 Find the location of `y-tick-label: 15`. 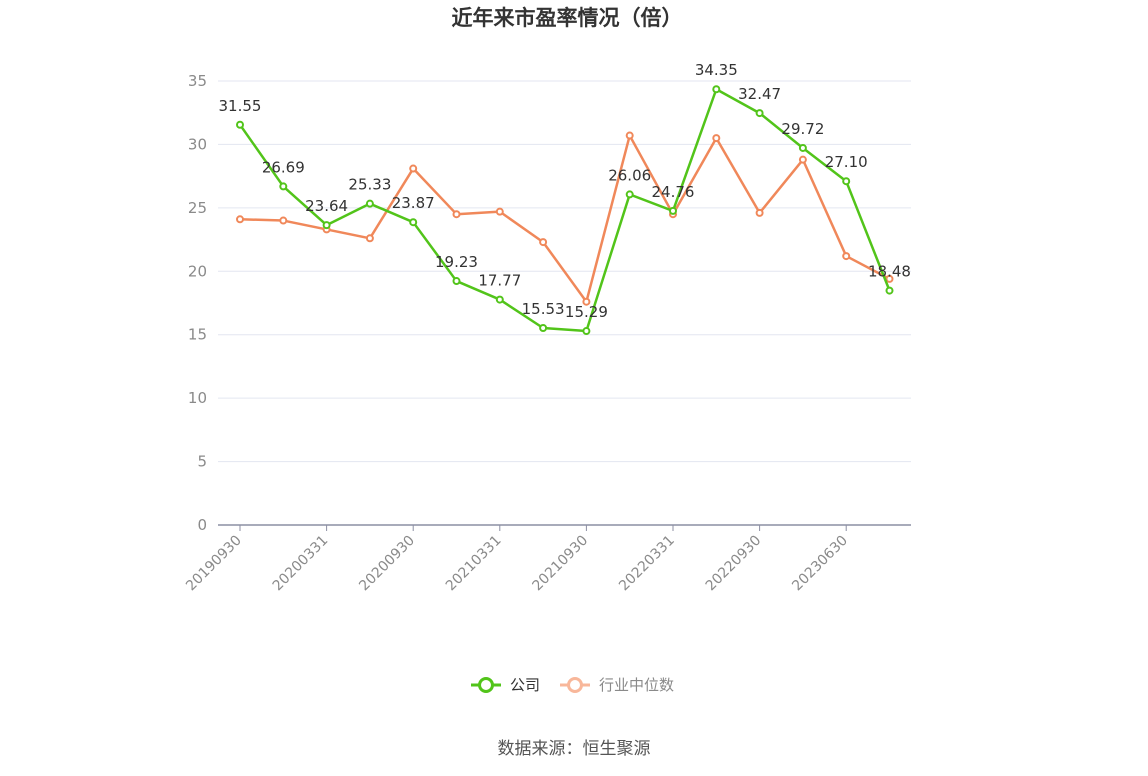

y-tick-label: 15 is located at coordinates (197, 335).